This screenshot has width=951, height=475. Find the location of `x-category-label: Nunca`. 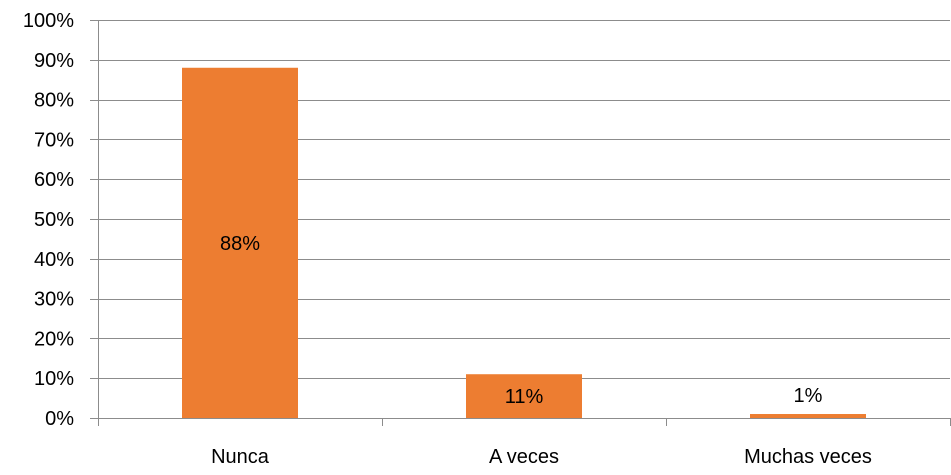

x-category-label: Nunca is located at coordinates (240, 457).